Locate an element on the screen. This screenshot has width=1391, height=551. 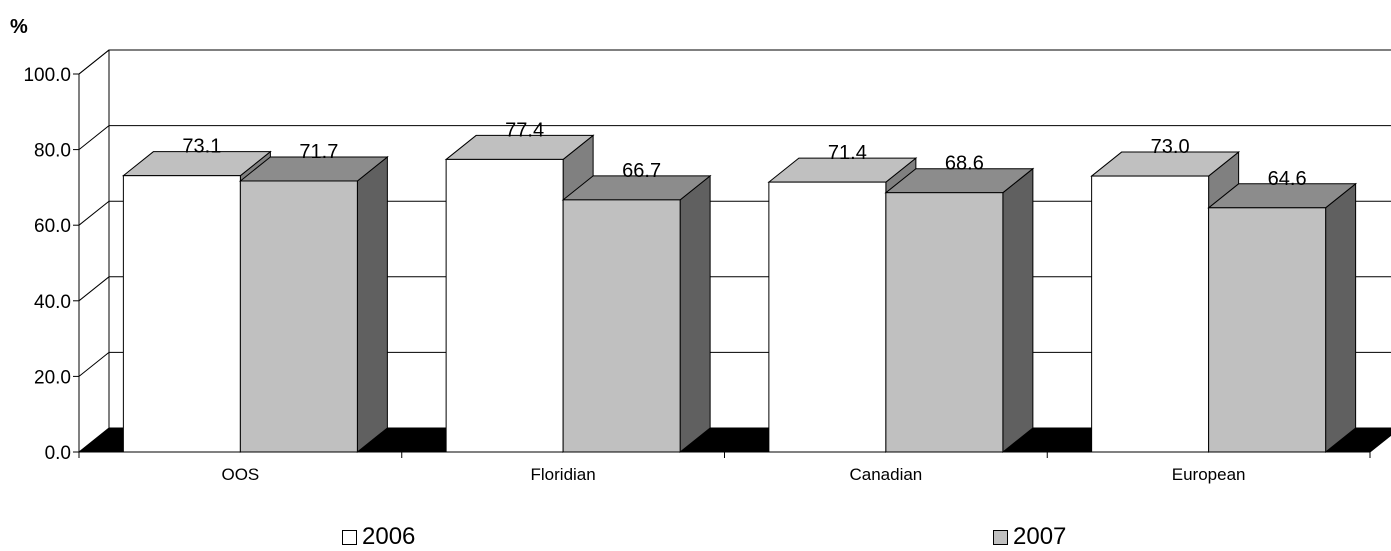
y-tick-label: 100.0 is located at coordinates (47, 75).